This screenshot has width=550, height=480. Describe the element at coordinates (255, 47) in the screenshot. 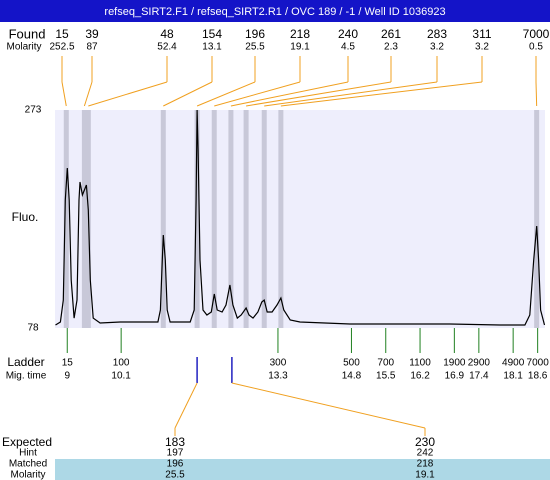

I see `found-molarity: 25.5` at that location.